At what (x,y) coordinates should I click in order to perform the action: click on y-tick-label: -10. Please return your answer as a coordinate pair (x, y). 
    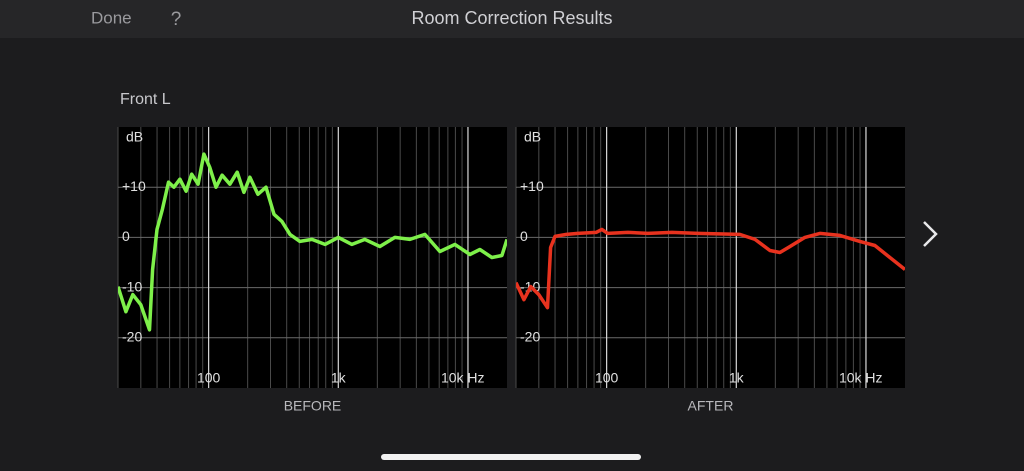
    Looking at the image, I should click on (132, 286).